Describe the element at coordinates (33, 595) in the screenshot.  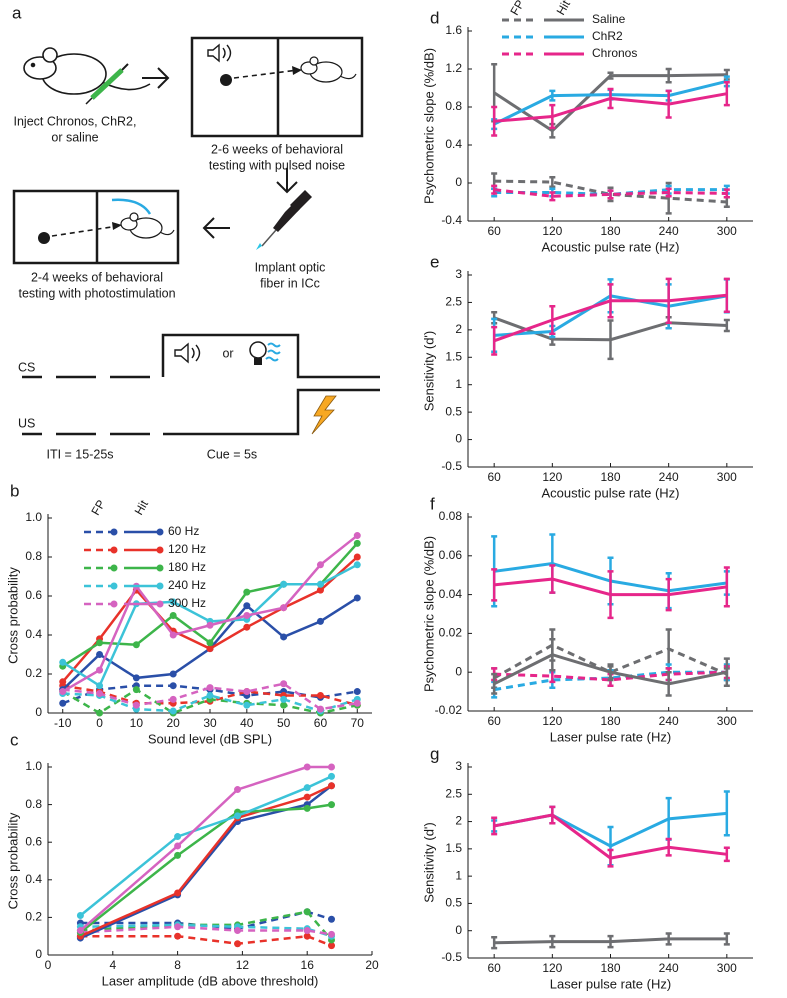
I see `y-tick-label: 0.6` at that location.